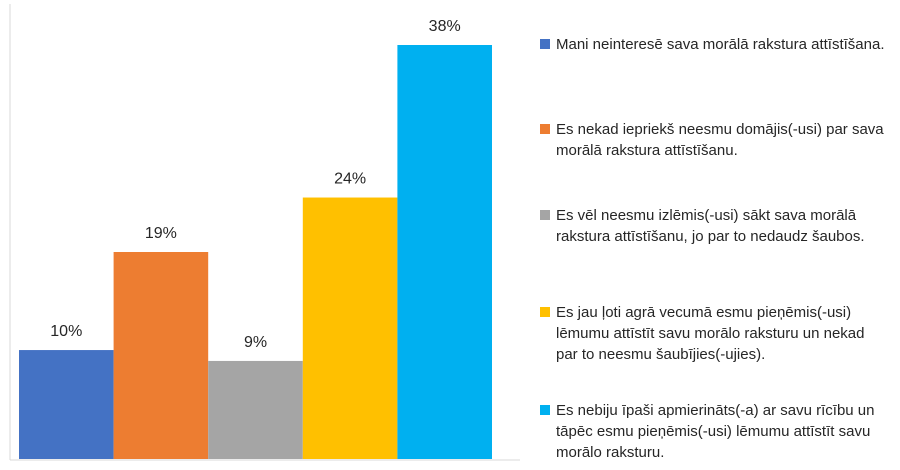 The image size is (900, 470). I want to click on data-label: 10%, so click(66, 331).